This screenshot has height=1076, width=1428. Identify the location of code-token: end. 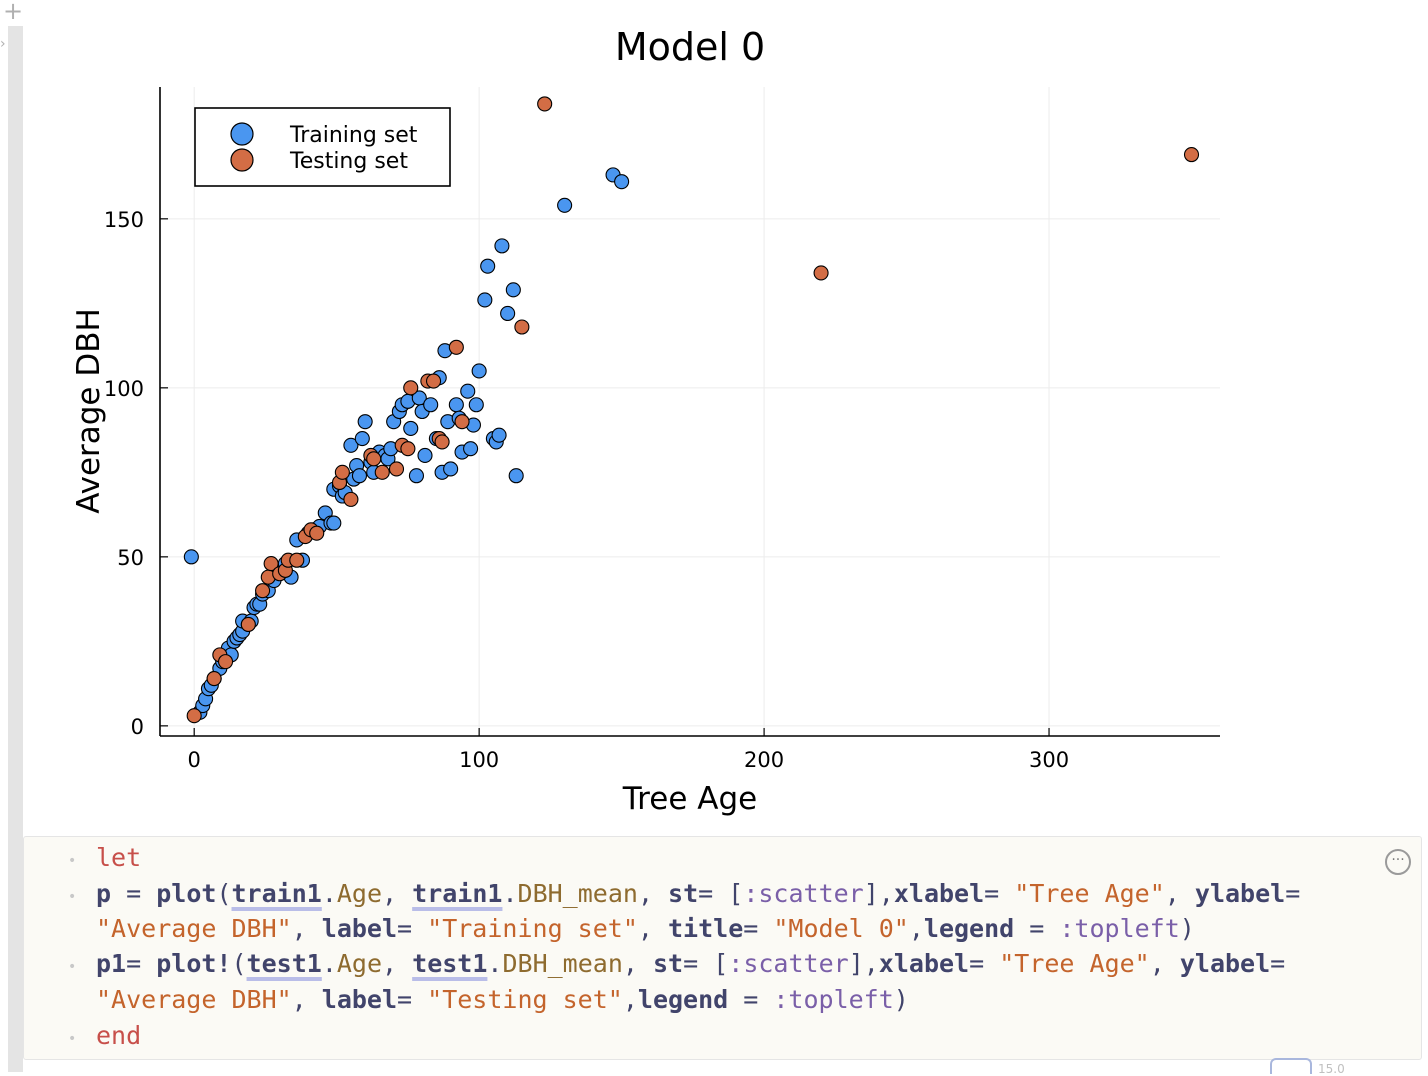
(119, 1035).